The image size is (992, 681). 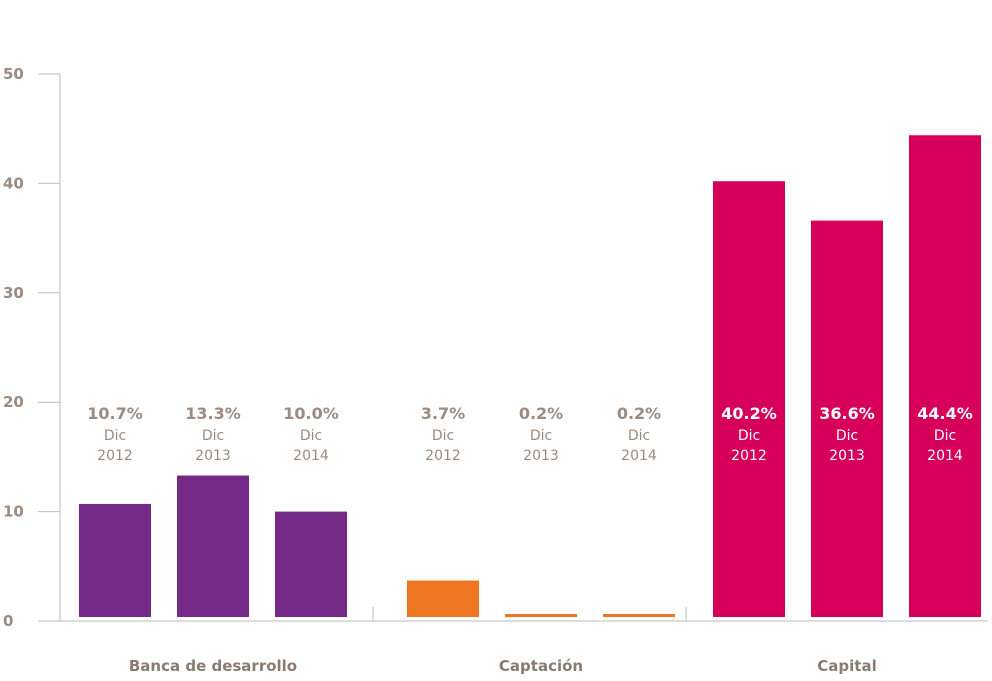 What do you see at coordinates (13, 74) in the screenshot?
I see `y-tick-label: 50` at bounding box center [13, 74].